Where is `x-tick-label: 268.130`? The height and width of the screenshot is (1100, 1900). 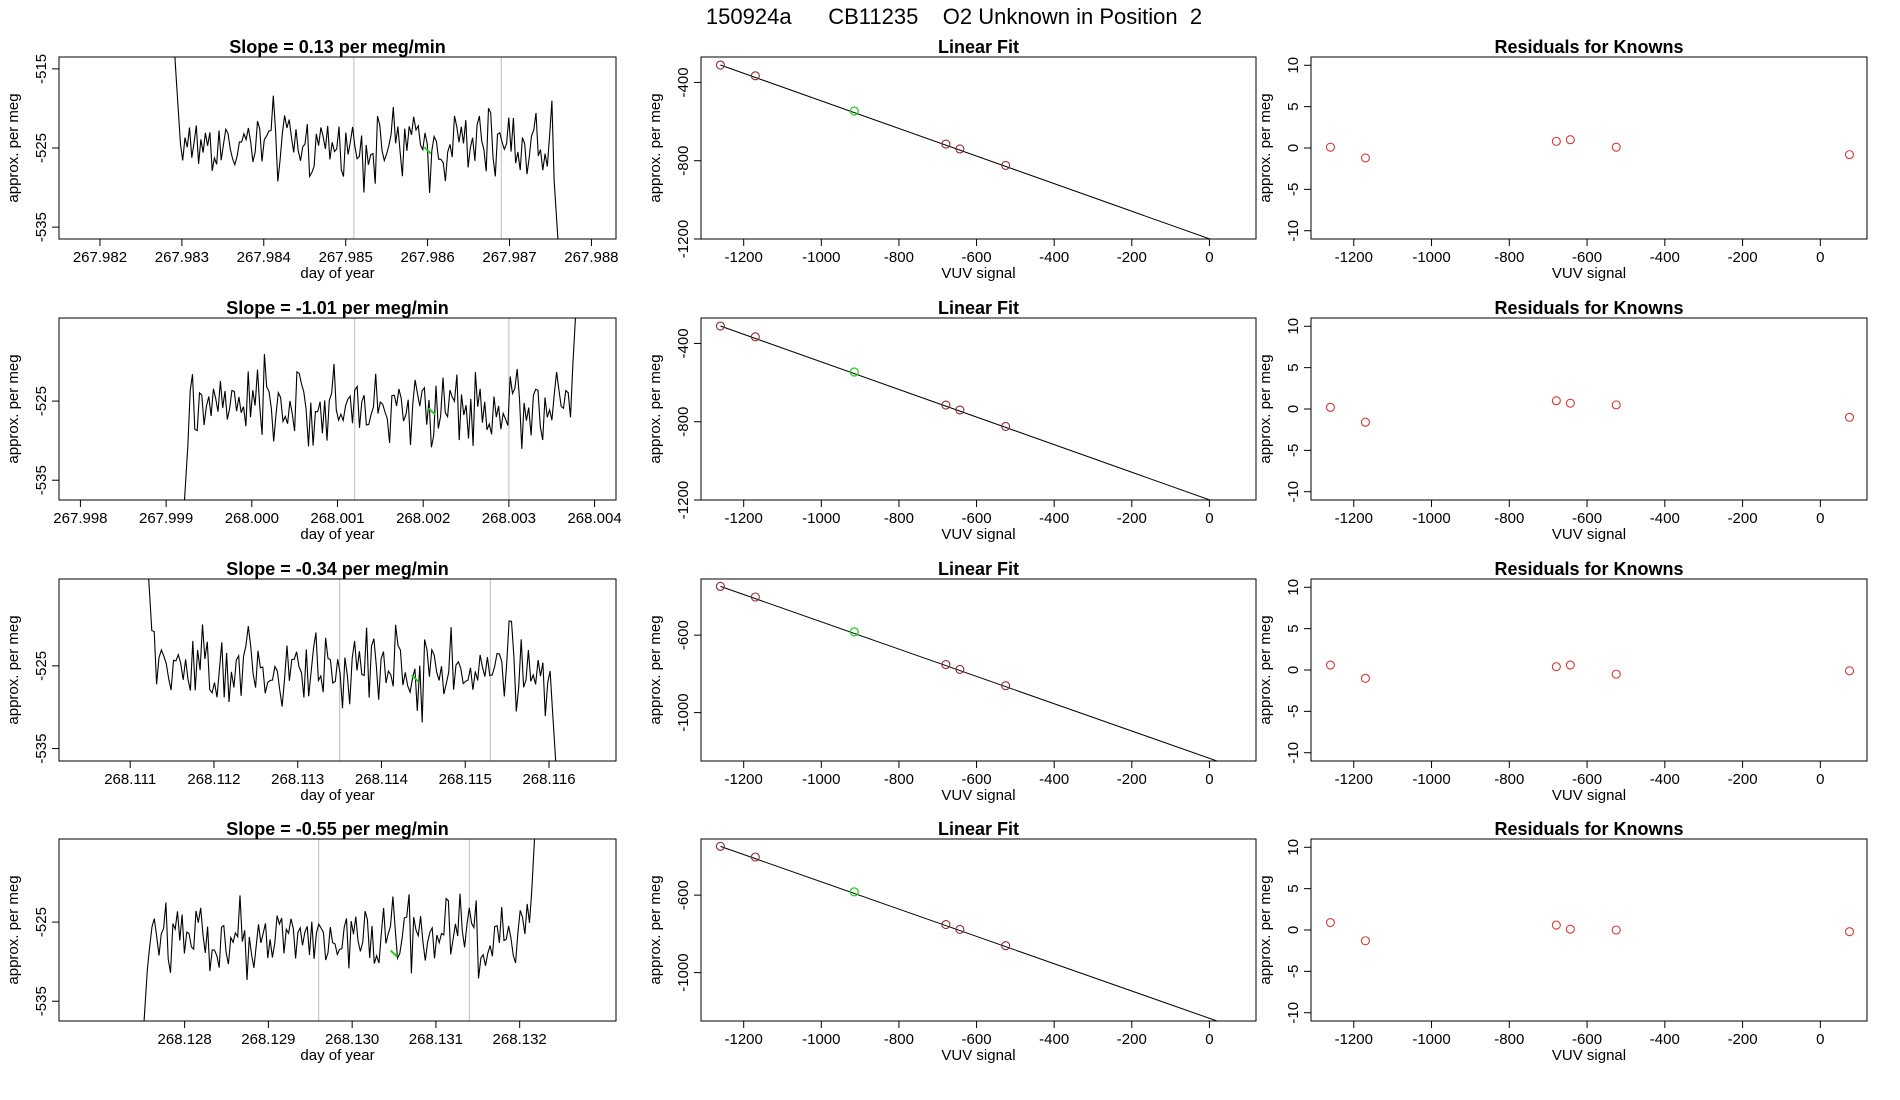
x-tick-label: 268.130 is located at coordinates (352, 1039).